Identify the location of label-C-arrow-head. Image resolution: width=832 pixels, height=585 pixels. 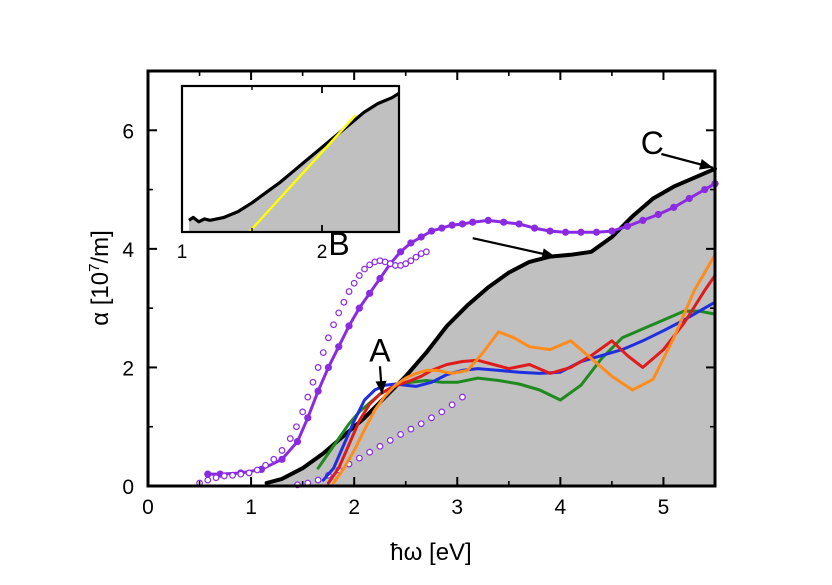
(705, 164).